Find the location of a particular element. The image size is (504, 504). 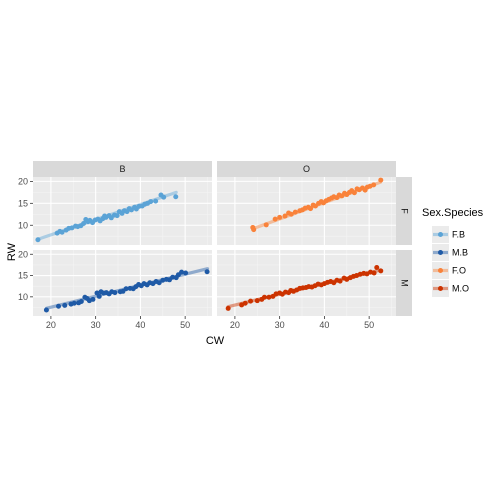

series-f-o is located at coordinates (317, 205).